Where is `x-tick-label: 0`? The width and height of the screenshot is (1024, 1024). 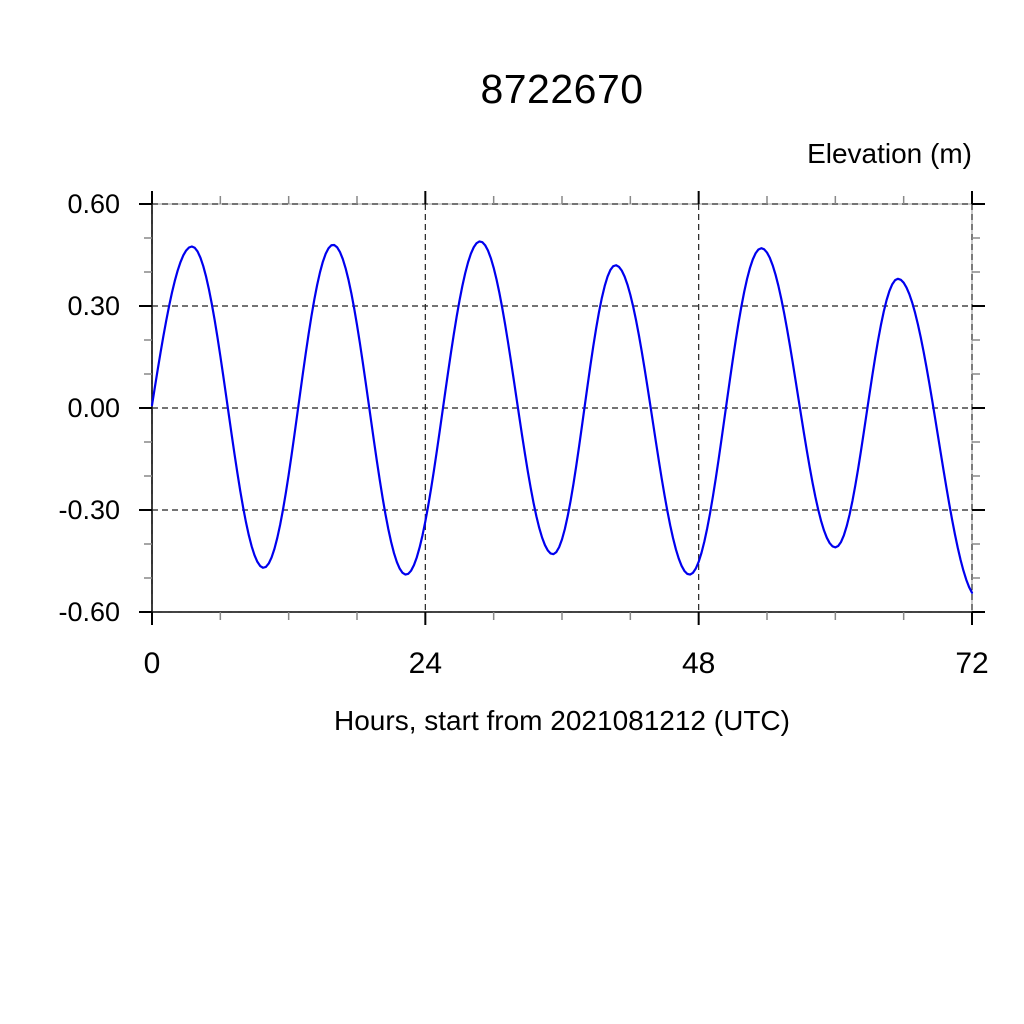
x-tick-label: 0 is located at coordinates (152, 663).